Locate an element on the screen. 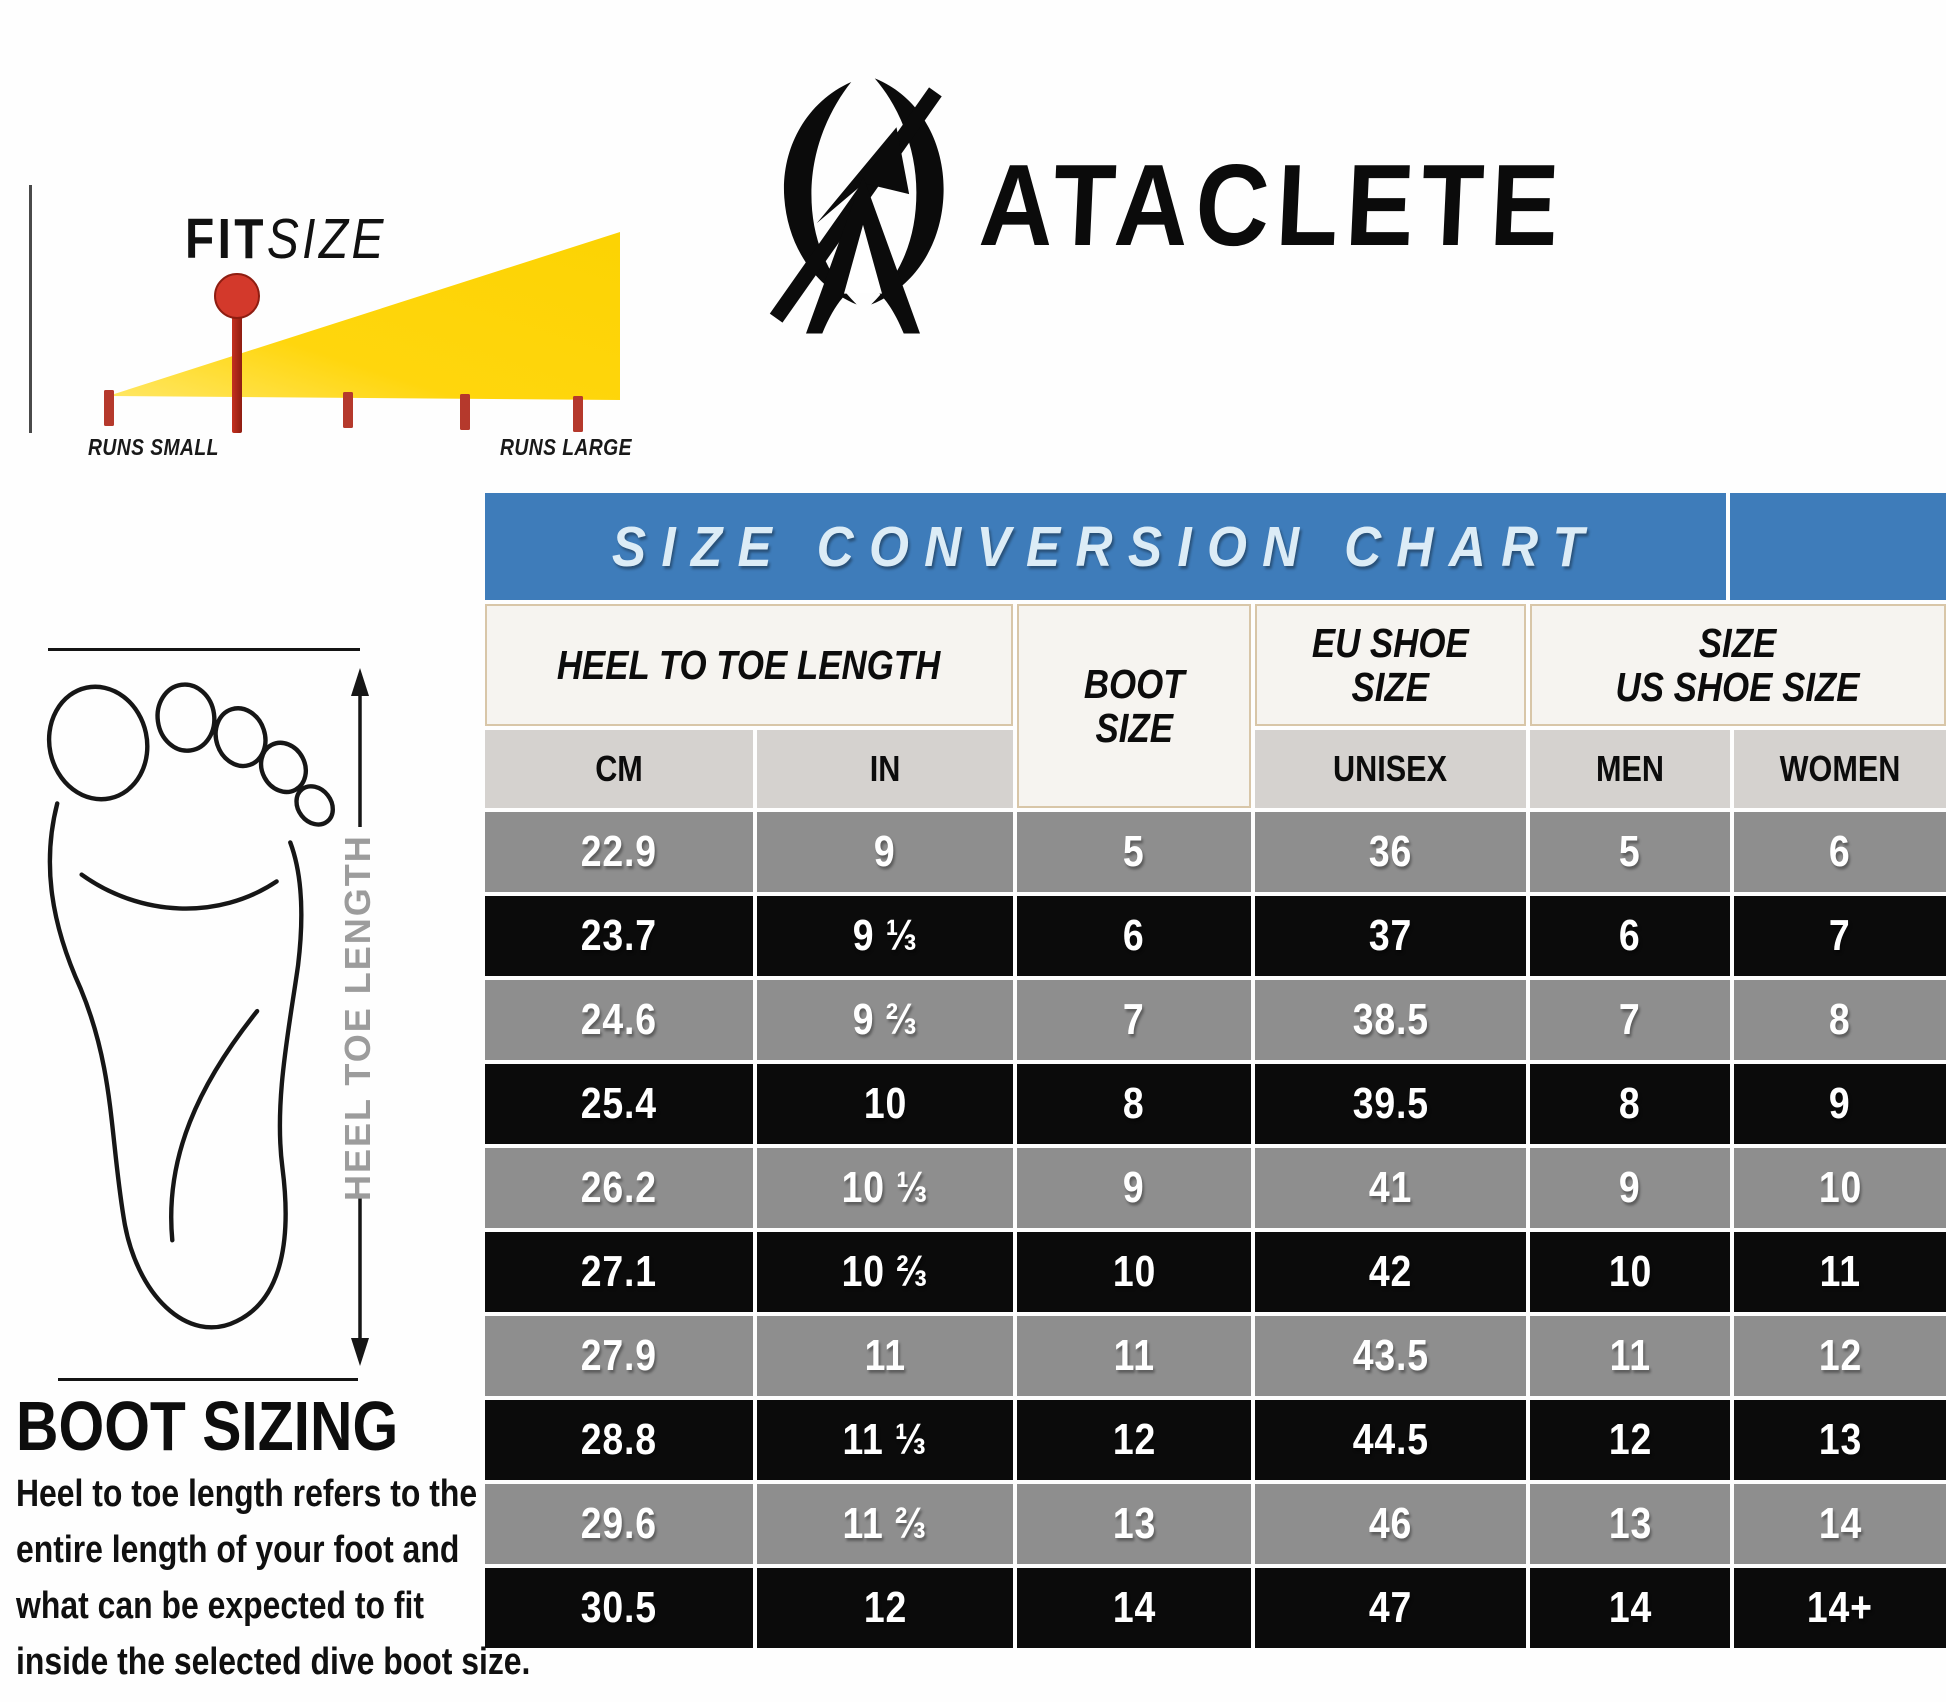 This screenshot has height=1702, width=1946. table-title-cell: SIZE CONVERSION CHART is located at coordinates (1105, 546).